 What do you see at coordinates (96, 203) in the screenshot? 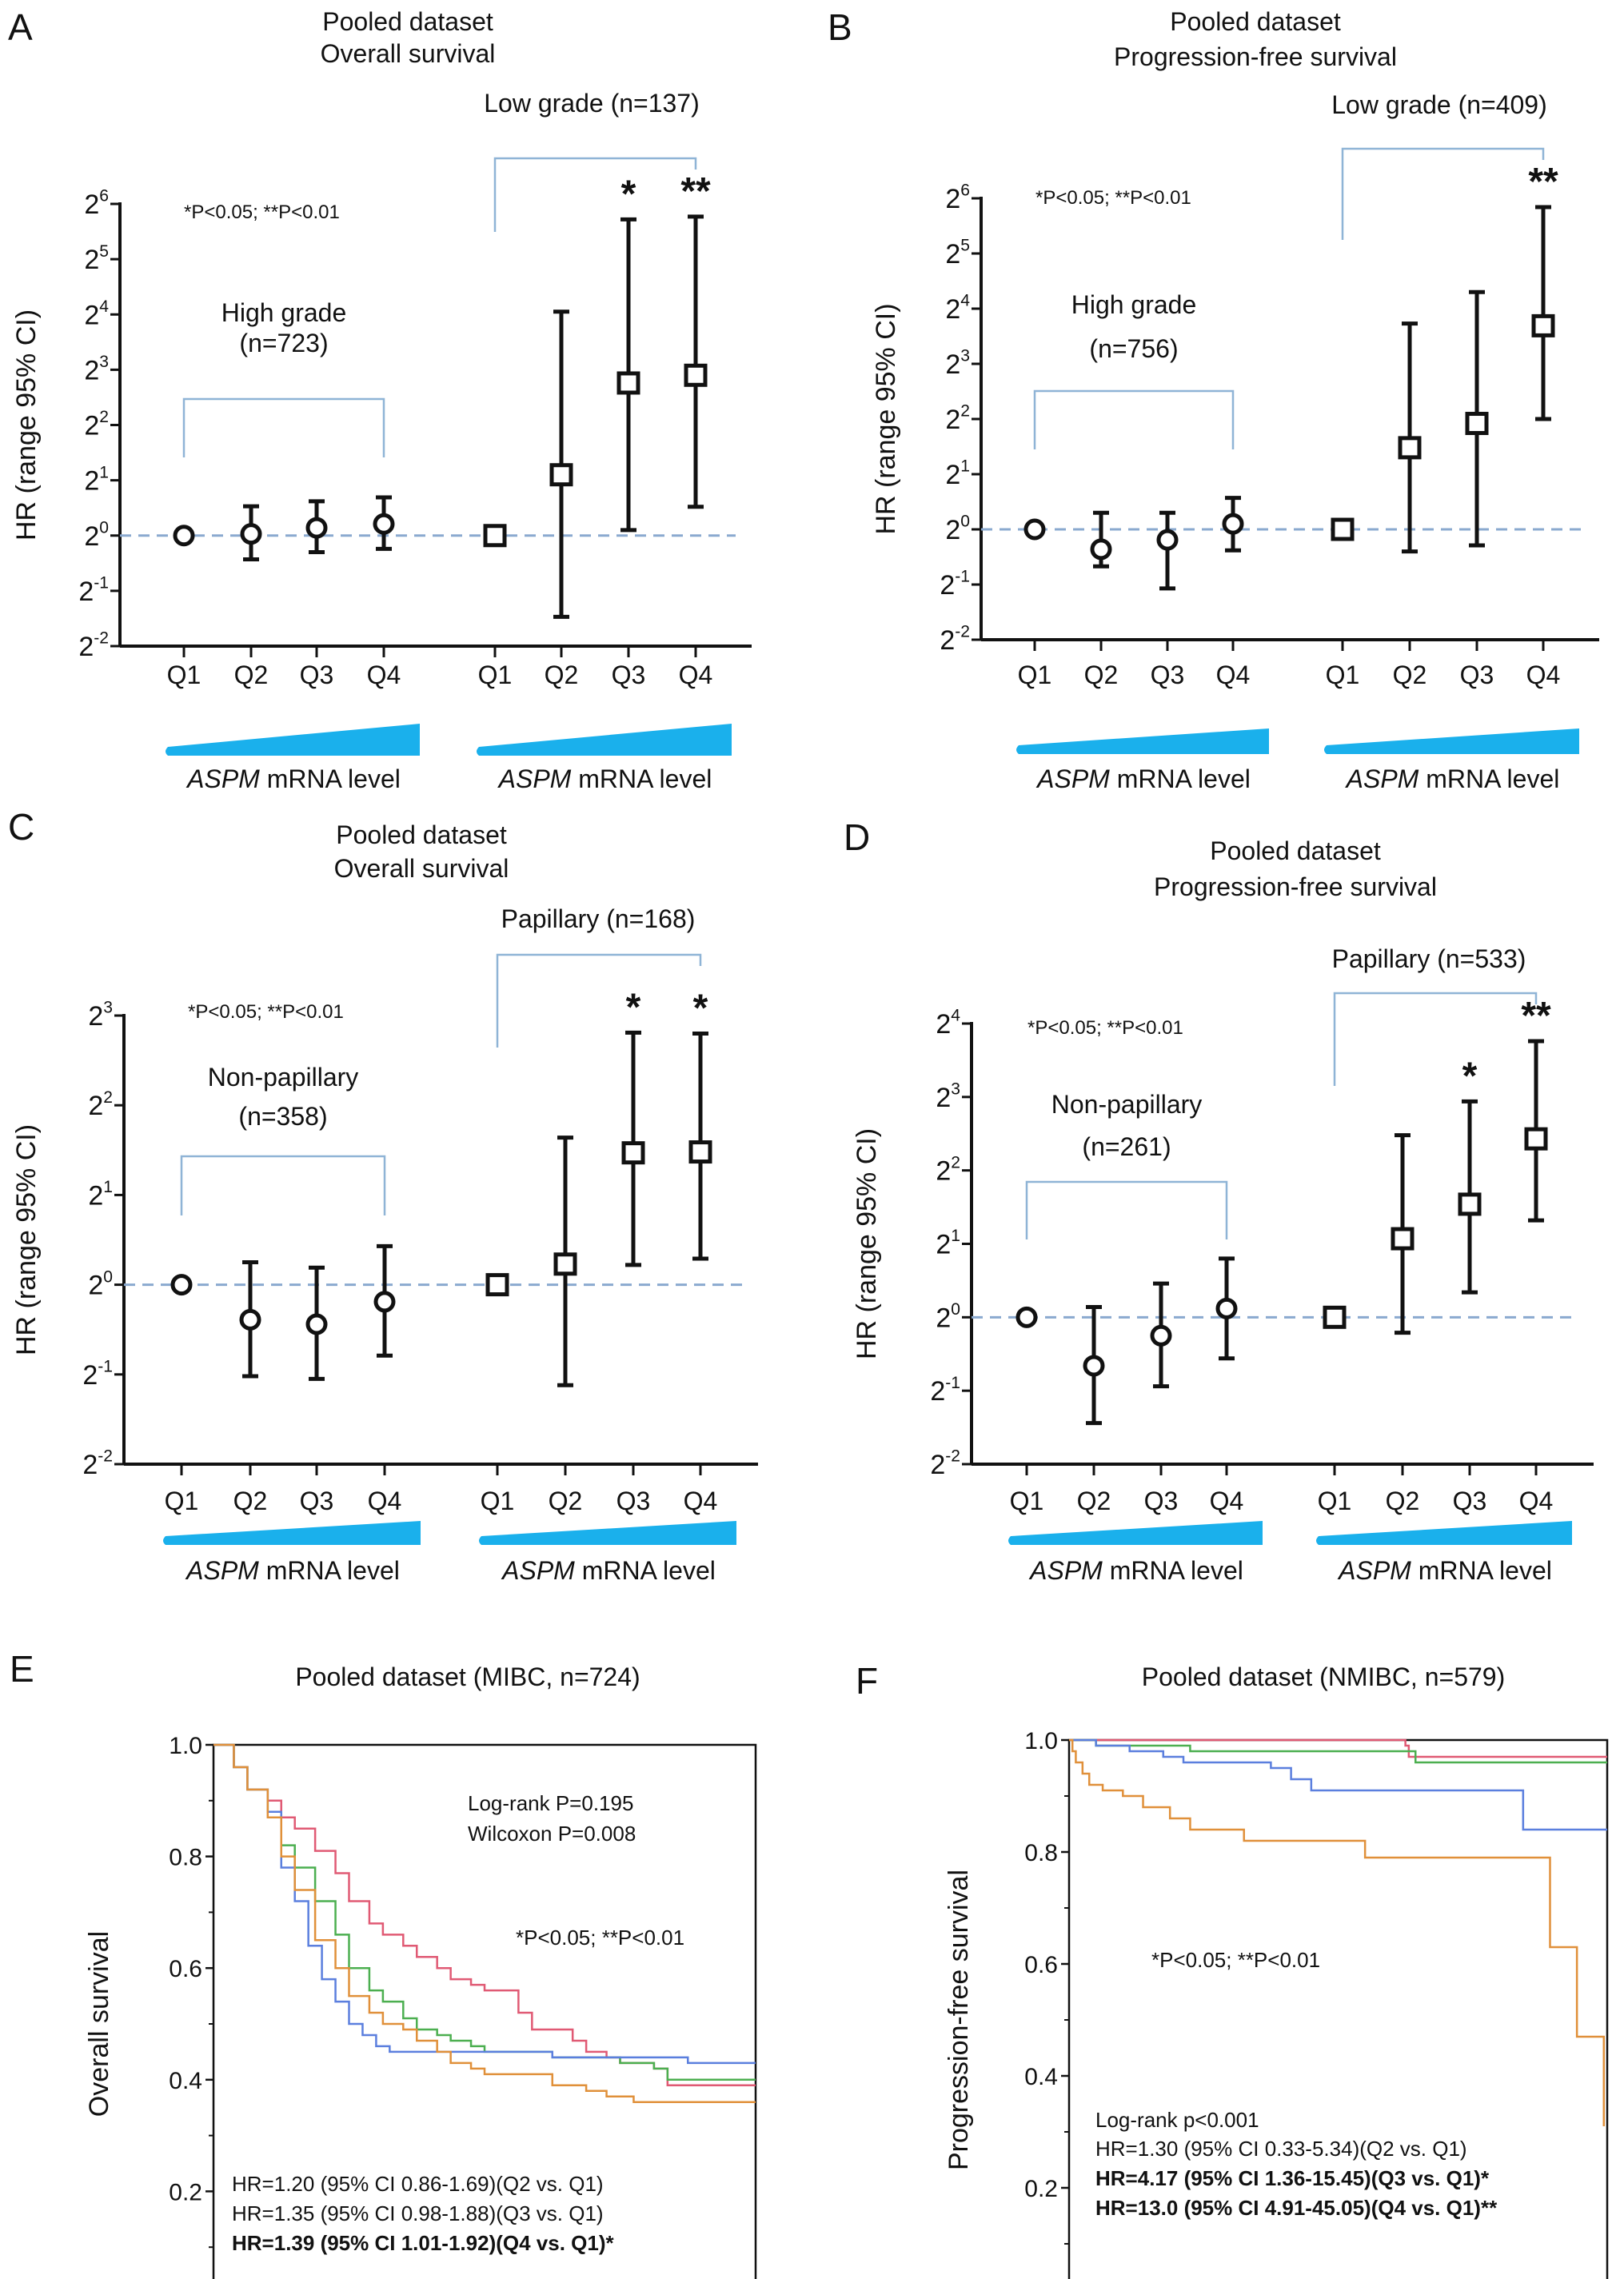
I see `y-tick-label: 26` at bounding box center [96, 203].